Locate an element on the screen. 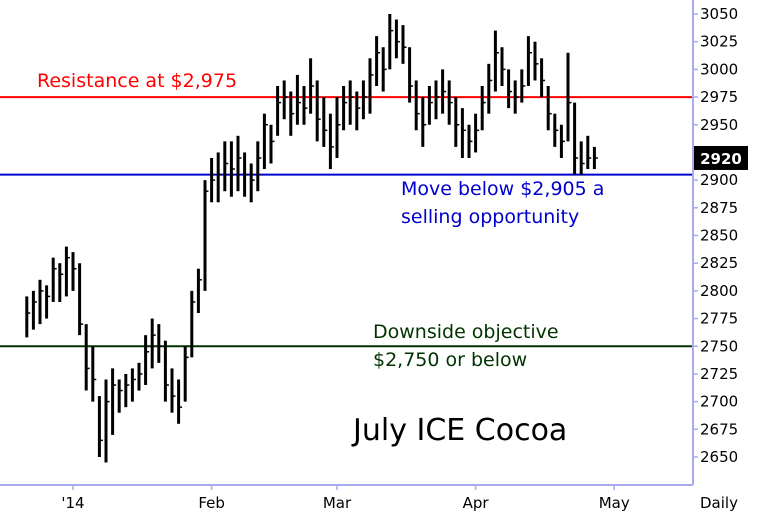 This screenshot has width=770, height=531. x-tick-label: May is located at coordinates (614, 503).